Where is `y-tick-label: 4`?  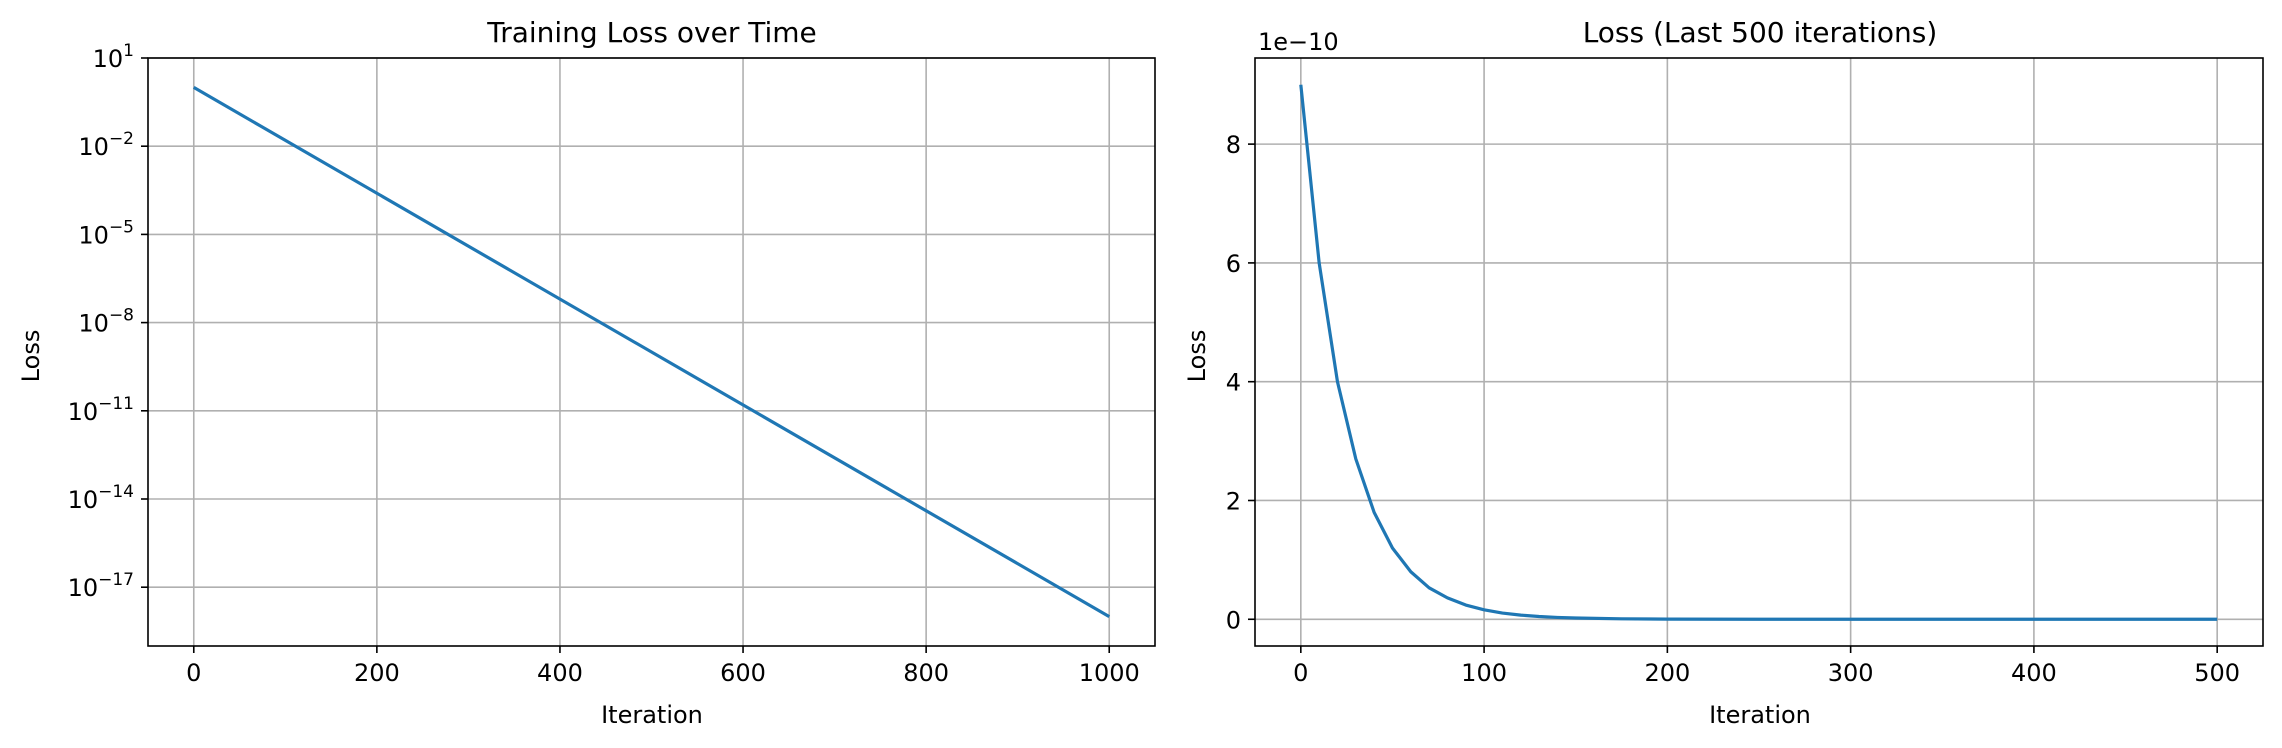 y-tick-label: 4 is located at coordinates (1233, 383).